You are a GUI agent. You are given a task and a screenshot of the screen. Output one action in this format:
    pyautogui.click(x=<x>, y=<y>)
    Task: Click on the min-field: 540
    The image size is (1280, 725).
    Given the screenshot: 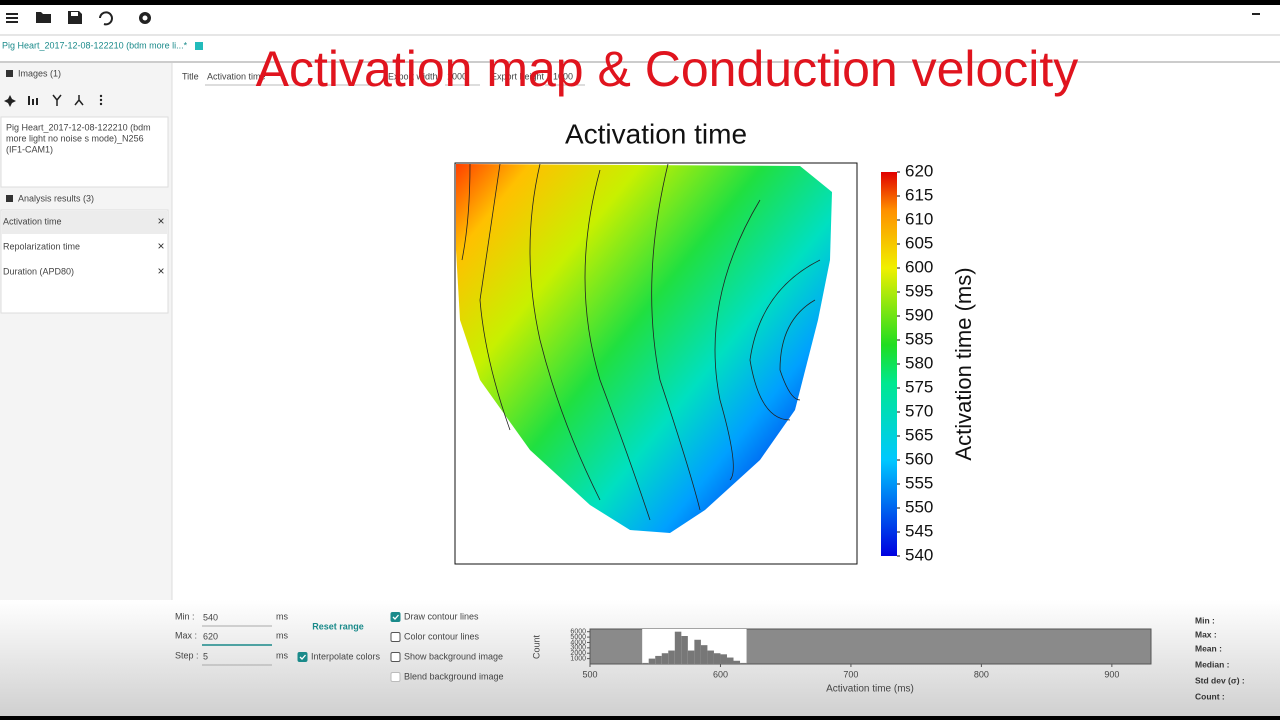 What is the action you would take?
    pyautogui.click(x=210, y=617)
    